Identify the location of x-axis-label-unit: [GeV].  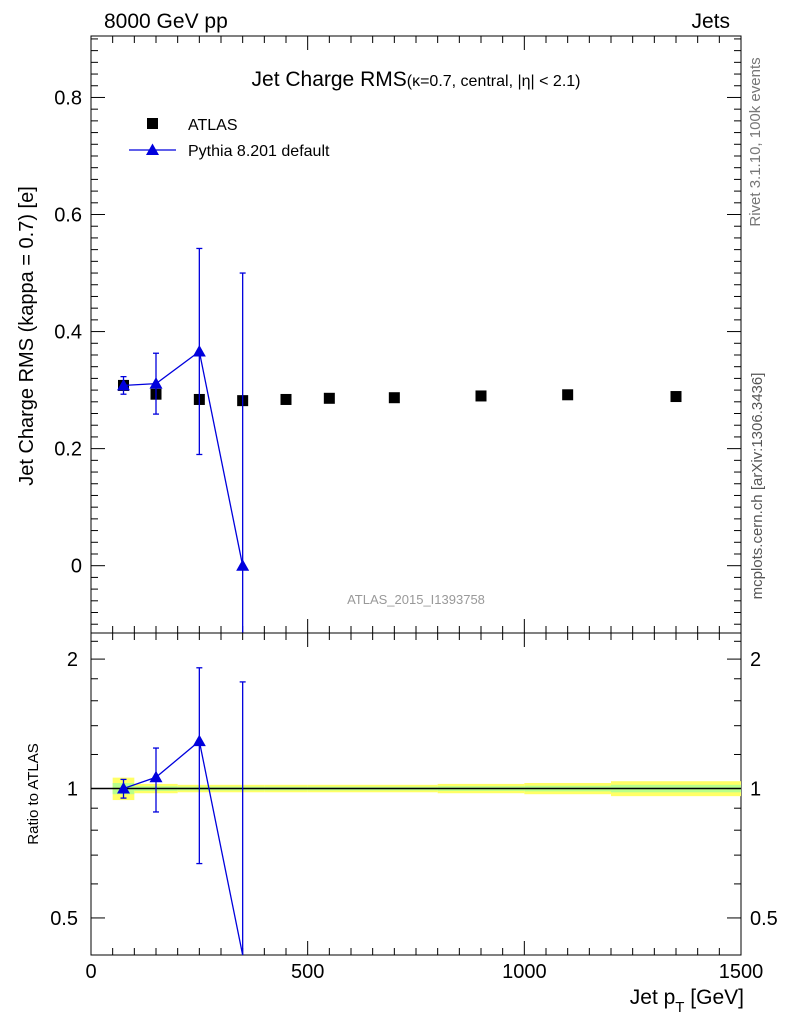
(714, 997).